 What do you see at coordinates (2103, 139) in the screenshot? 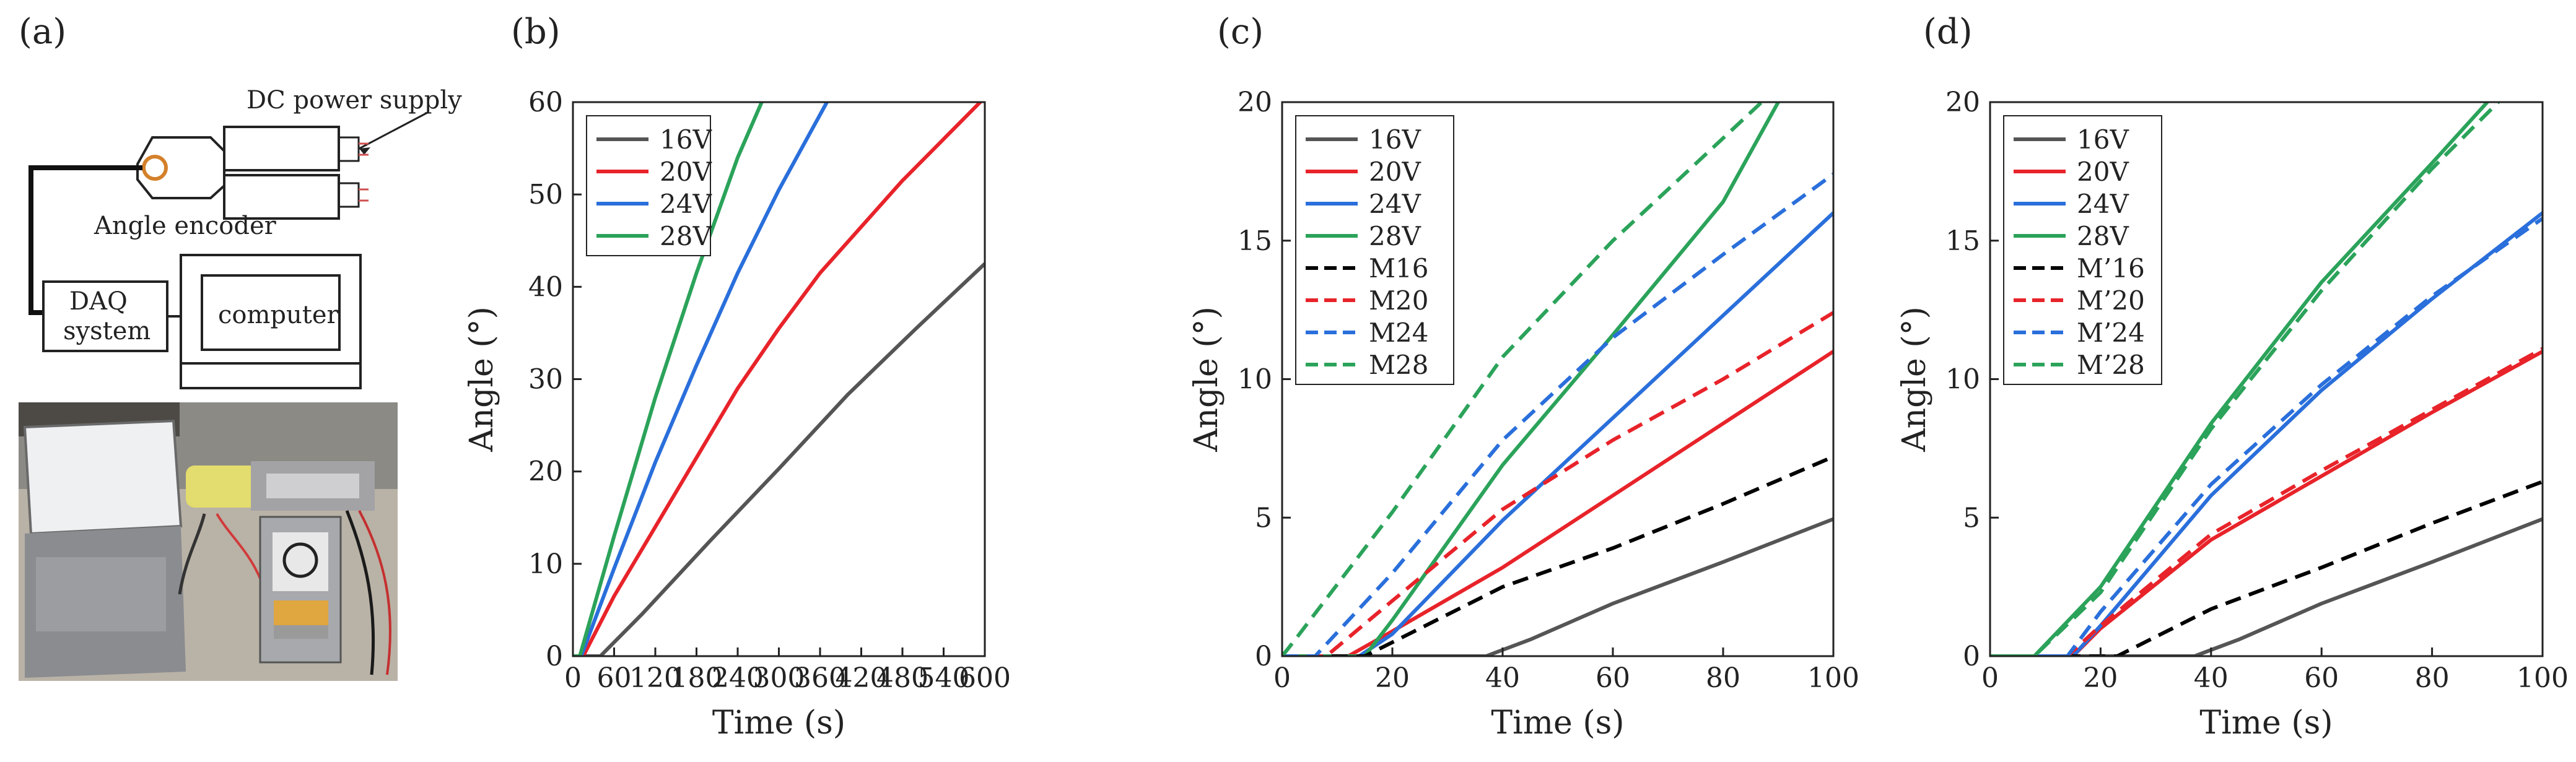
I see `legend-label-d-0: 16V` at bounding box center [2103, 139].